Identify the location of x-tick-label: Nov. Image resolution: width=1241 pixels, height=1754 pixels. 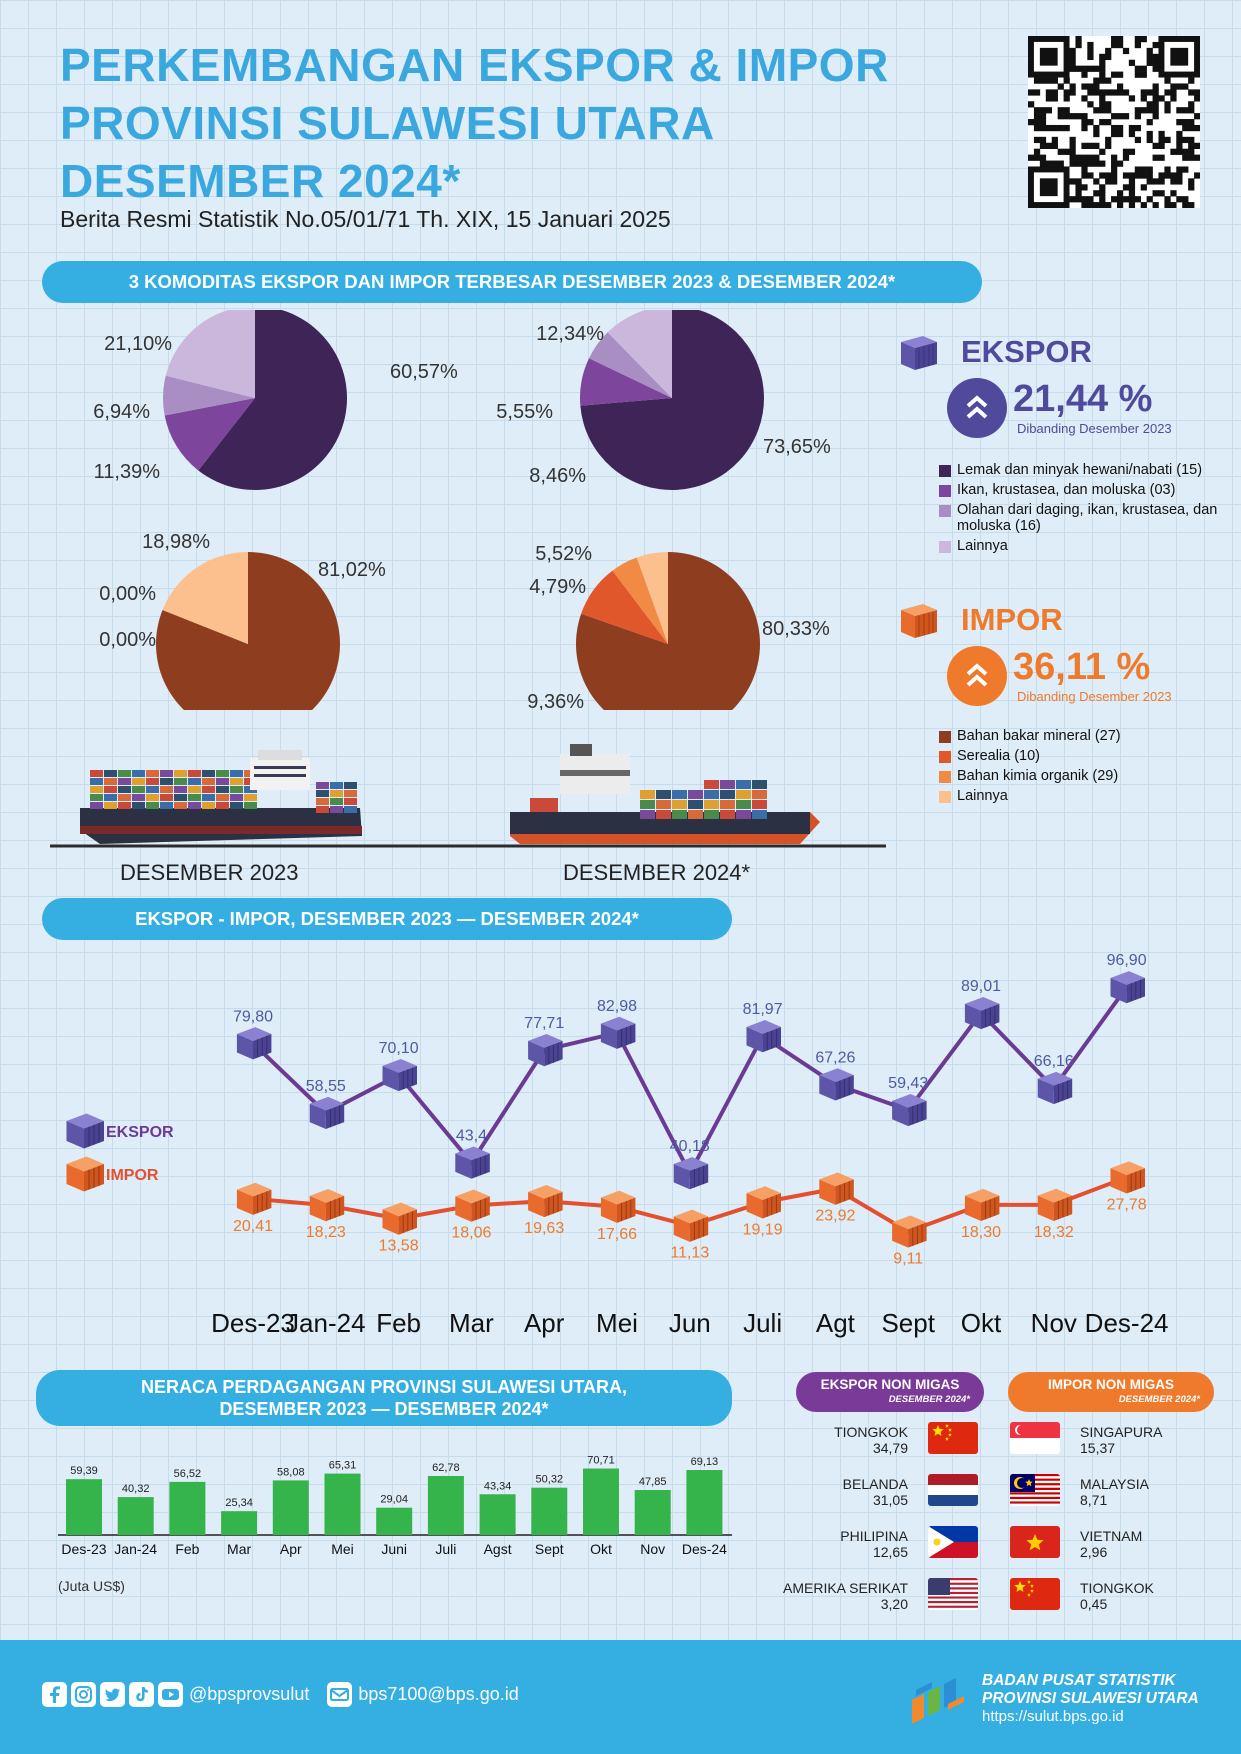
(1054, 1323).